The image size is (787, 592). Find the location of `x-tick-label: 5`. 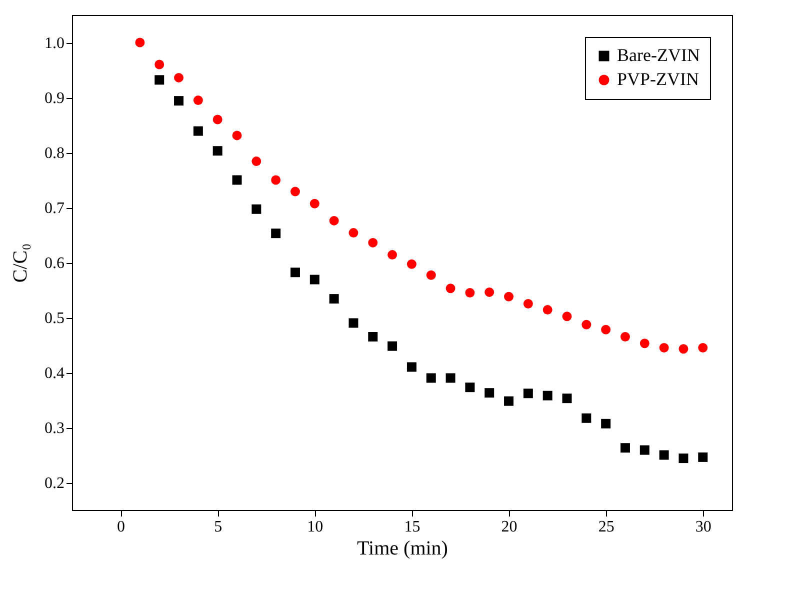

x-tick-label: 5 is located at coordinates (218, 527).